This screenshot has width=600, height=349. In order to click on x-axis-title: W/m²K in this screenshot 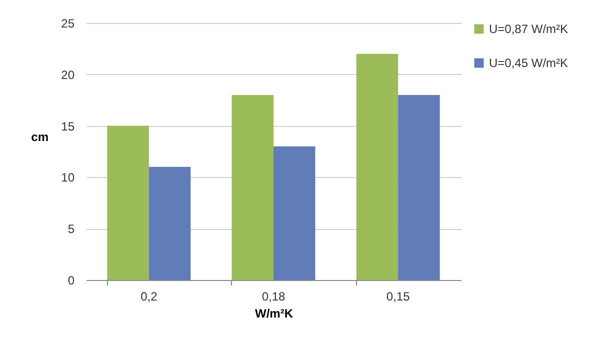, I will do `click(274, 313)`.